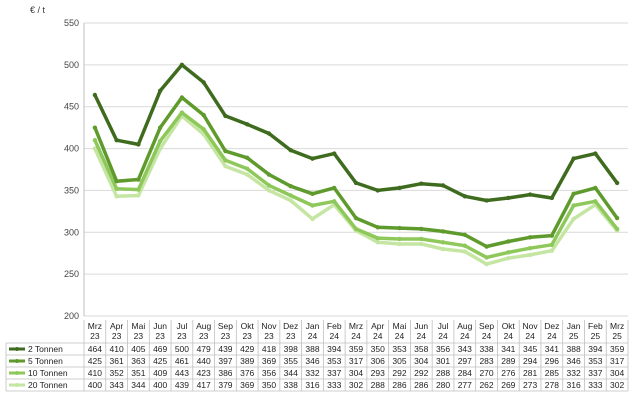  Describe the element at coordinates (530, 373) in the screenshot. I see `table-value: 281` at that location.